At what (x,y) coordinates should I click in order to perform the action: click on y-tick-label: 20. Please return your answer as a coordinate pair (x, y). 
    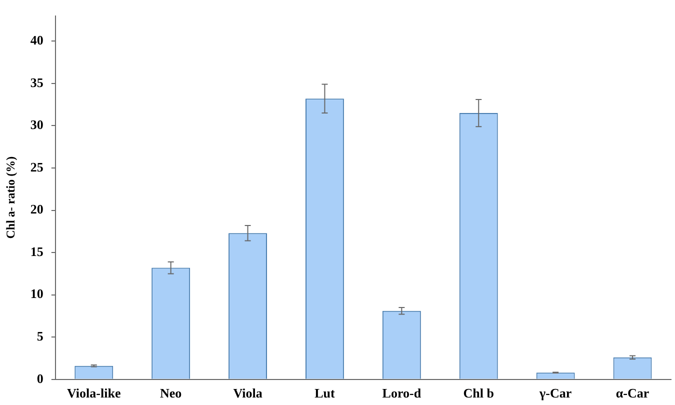
    Looking at the image, I should click on (37, 209).